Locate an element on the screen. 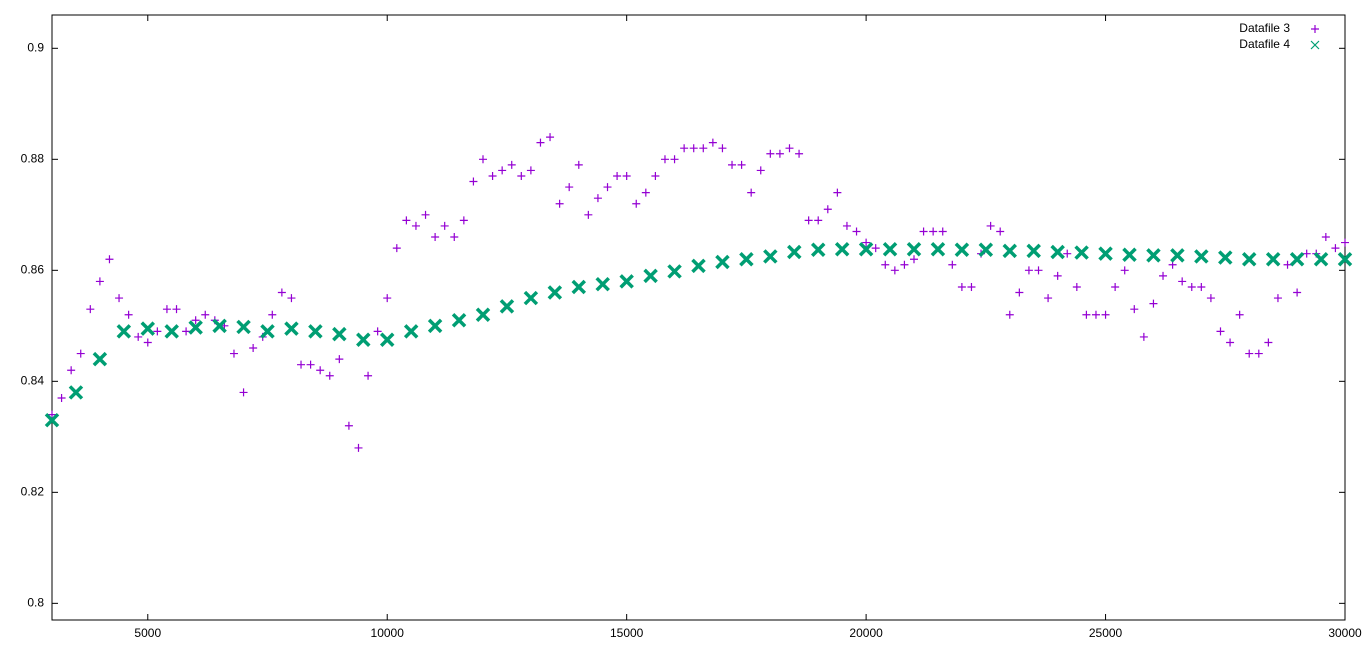 The width and height of the screenshot is (1366, 650). y-tick-label: 0.88 is located at coordinates (33, 158).